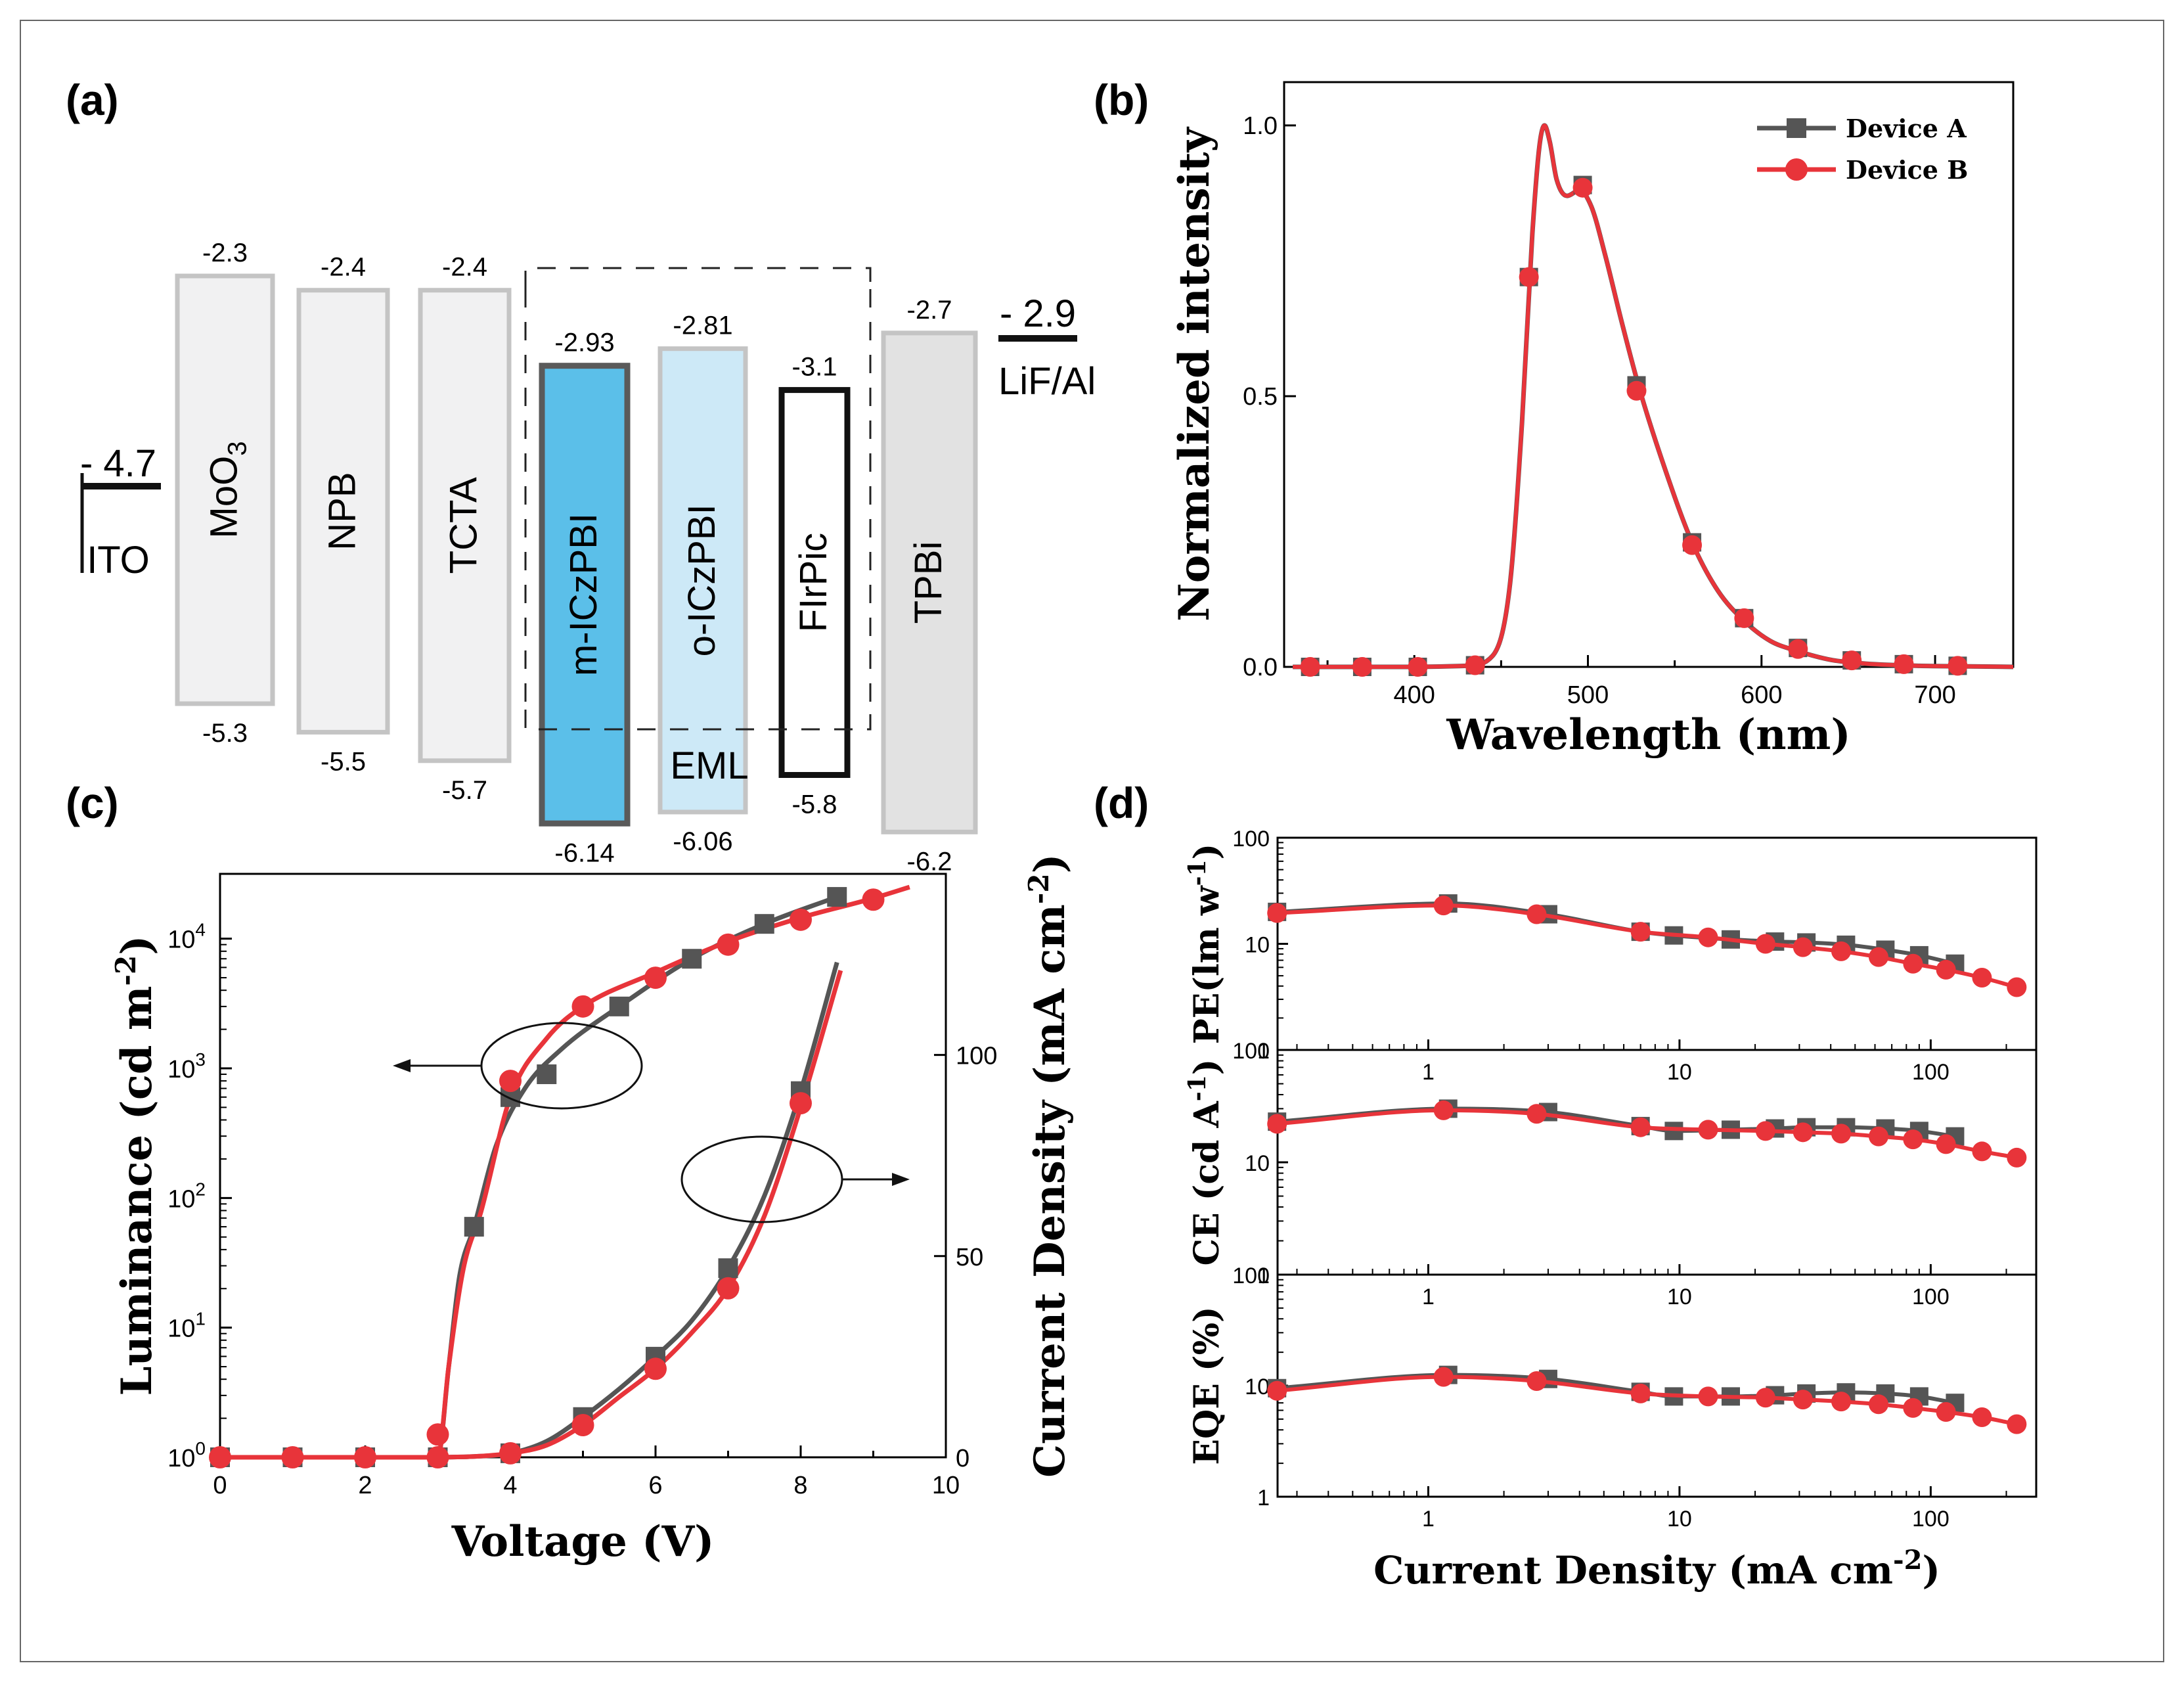  What do you see at coordinates (1260, 397) in the screenshot?
I see `y-tick-label: 0.5` at bounding box center [1260, 397].